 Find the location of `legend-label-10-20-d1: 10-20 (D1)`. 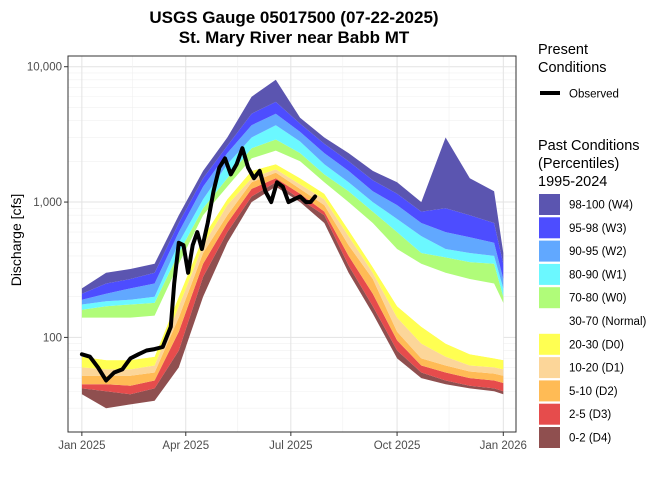

legend-label-10-20-d1: 10-20 (D1) is located at coordinates (596, 369).